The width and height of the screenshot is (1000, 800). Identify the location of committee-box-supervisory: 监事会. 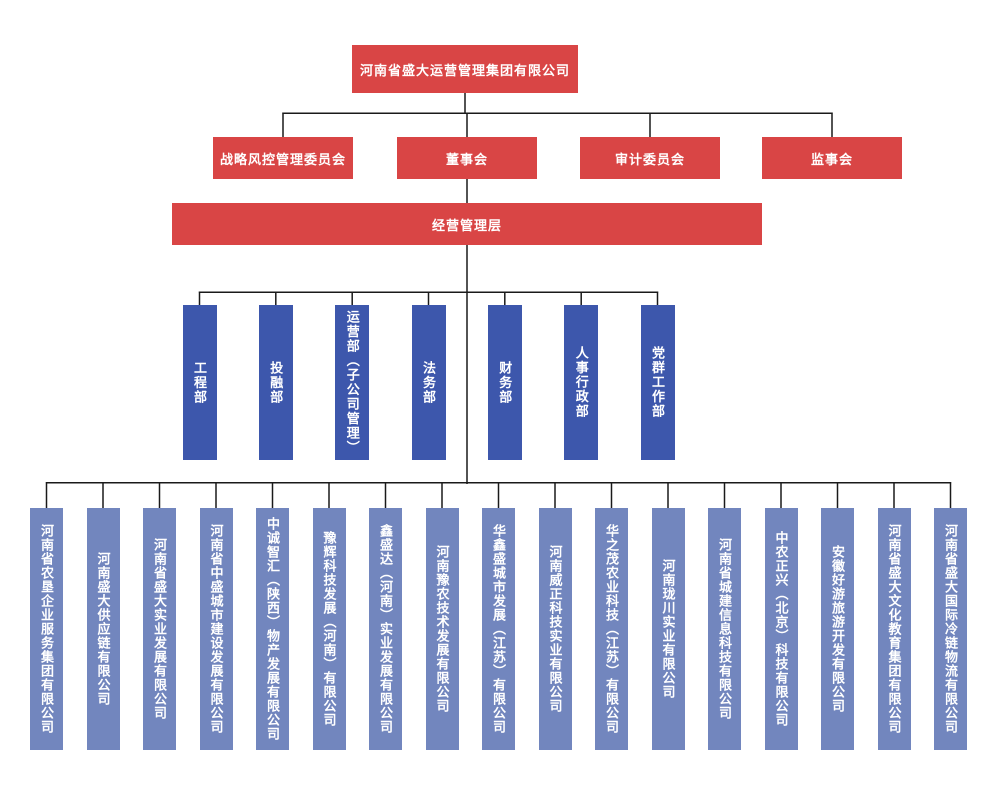
(832, 158).